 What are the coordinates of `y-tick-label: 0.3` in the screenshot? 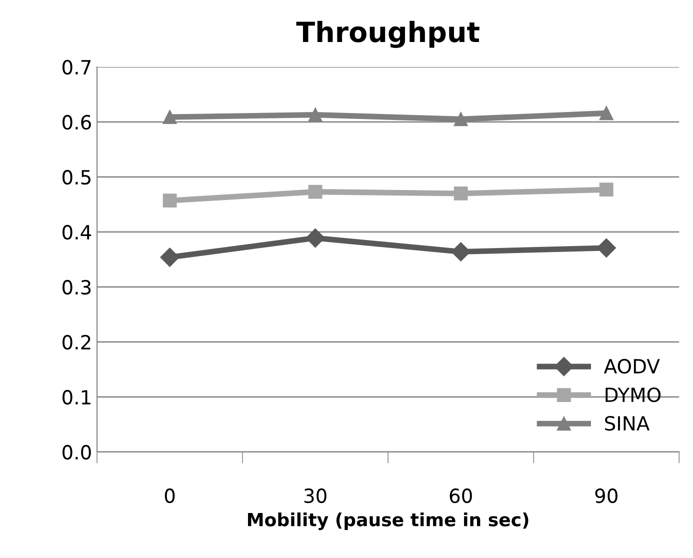 It's located at (76, 287).